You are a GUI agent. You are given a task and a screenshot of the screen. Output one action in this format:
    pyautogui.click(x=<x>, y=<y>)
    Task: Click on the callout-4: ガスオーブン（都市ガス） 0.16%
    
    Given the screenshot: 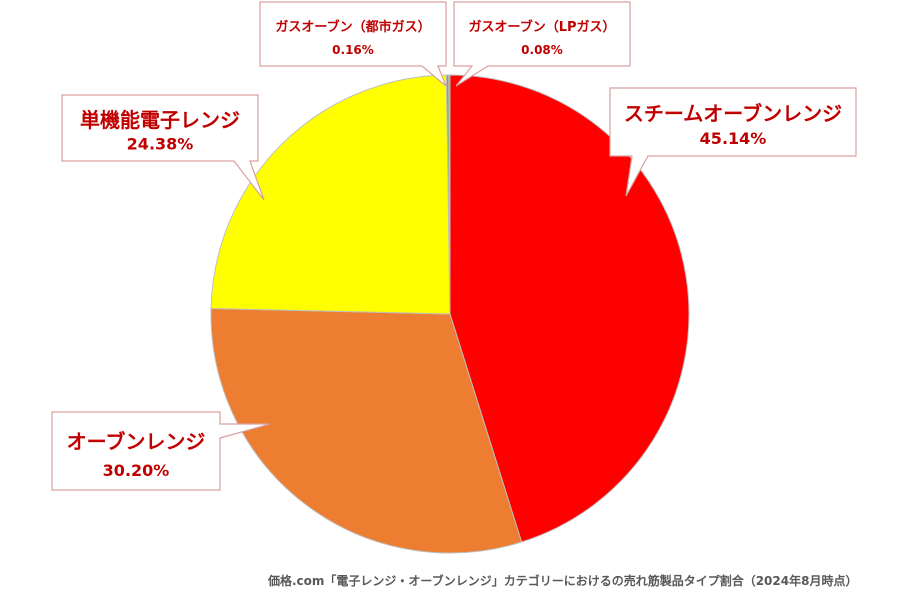 What is the action you would take?
    pyautogui.click(x=353, y=44)
    